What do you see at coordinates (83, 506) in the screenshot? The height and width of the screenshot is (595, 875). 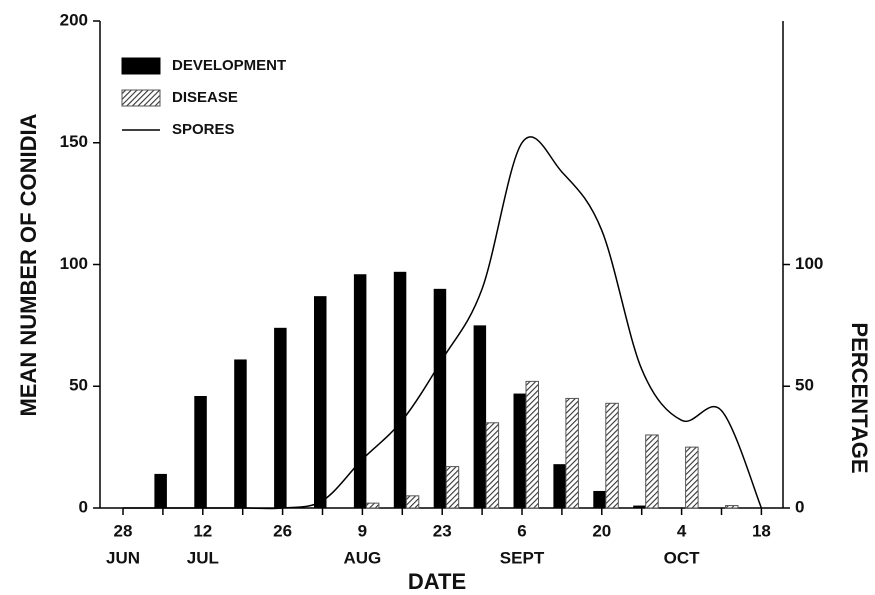 I see `y-tick-label: 0` at bounding box center [83, 506].